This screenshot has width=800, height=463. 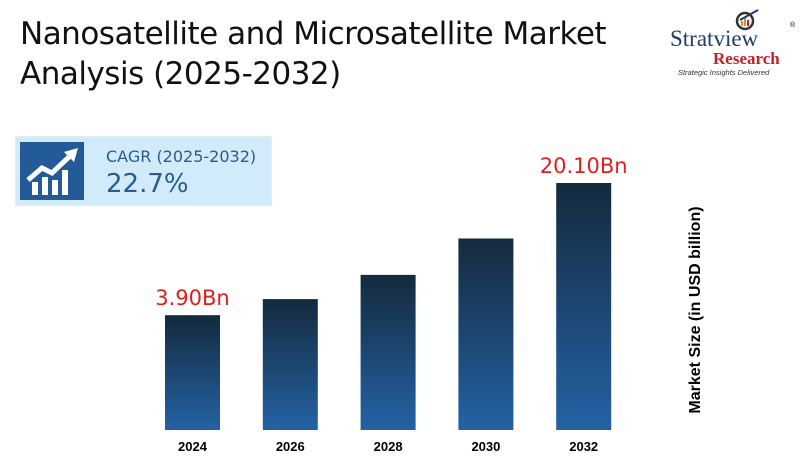 What do you see at coordinates (52, 171) in the screenshot?
I see `growth-chart-icon` at bounding box center [52, 171].